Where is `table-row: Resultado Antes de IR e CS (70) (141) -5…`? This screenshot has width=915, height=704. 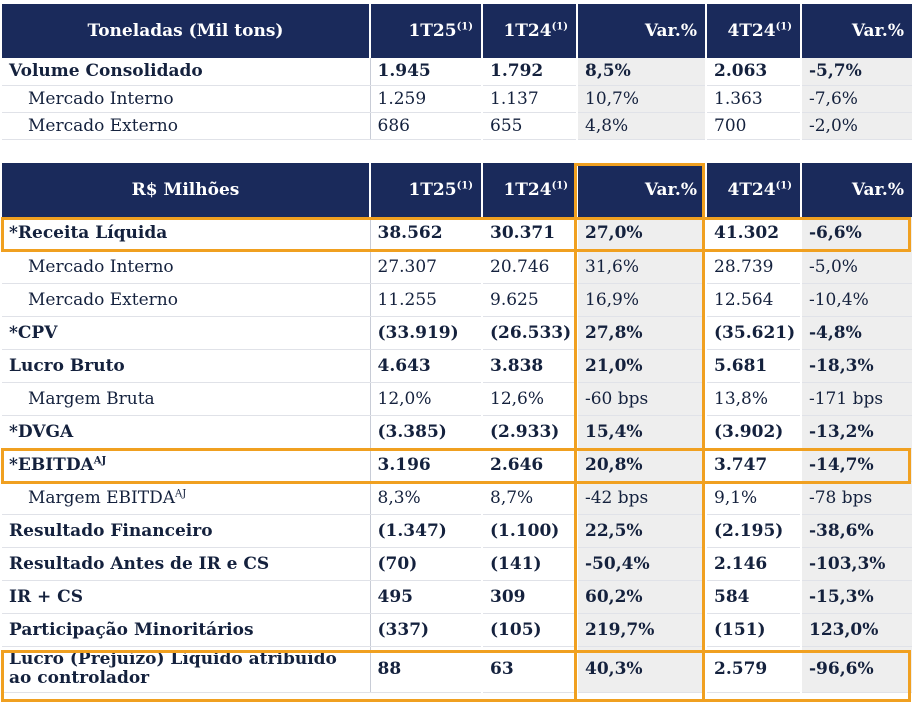
table-row: Resultado Antes de IR e CS (70) (141) -5… is located at coordinates (458, 564).